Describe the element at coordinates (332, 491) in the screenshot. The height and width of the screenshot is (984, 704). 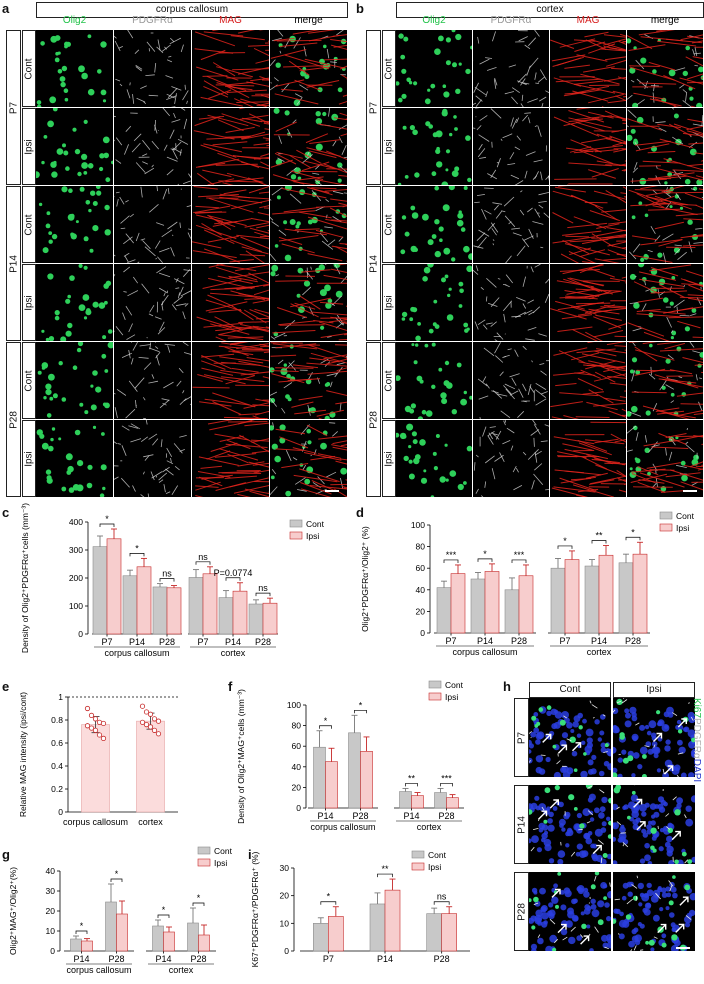
I see `scale-bar` at that location.